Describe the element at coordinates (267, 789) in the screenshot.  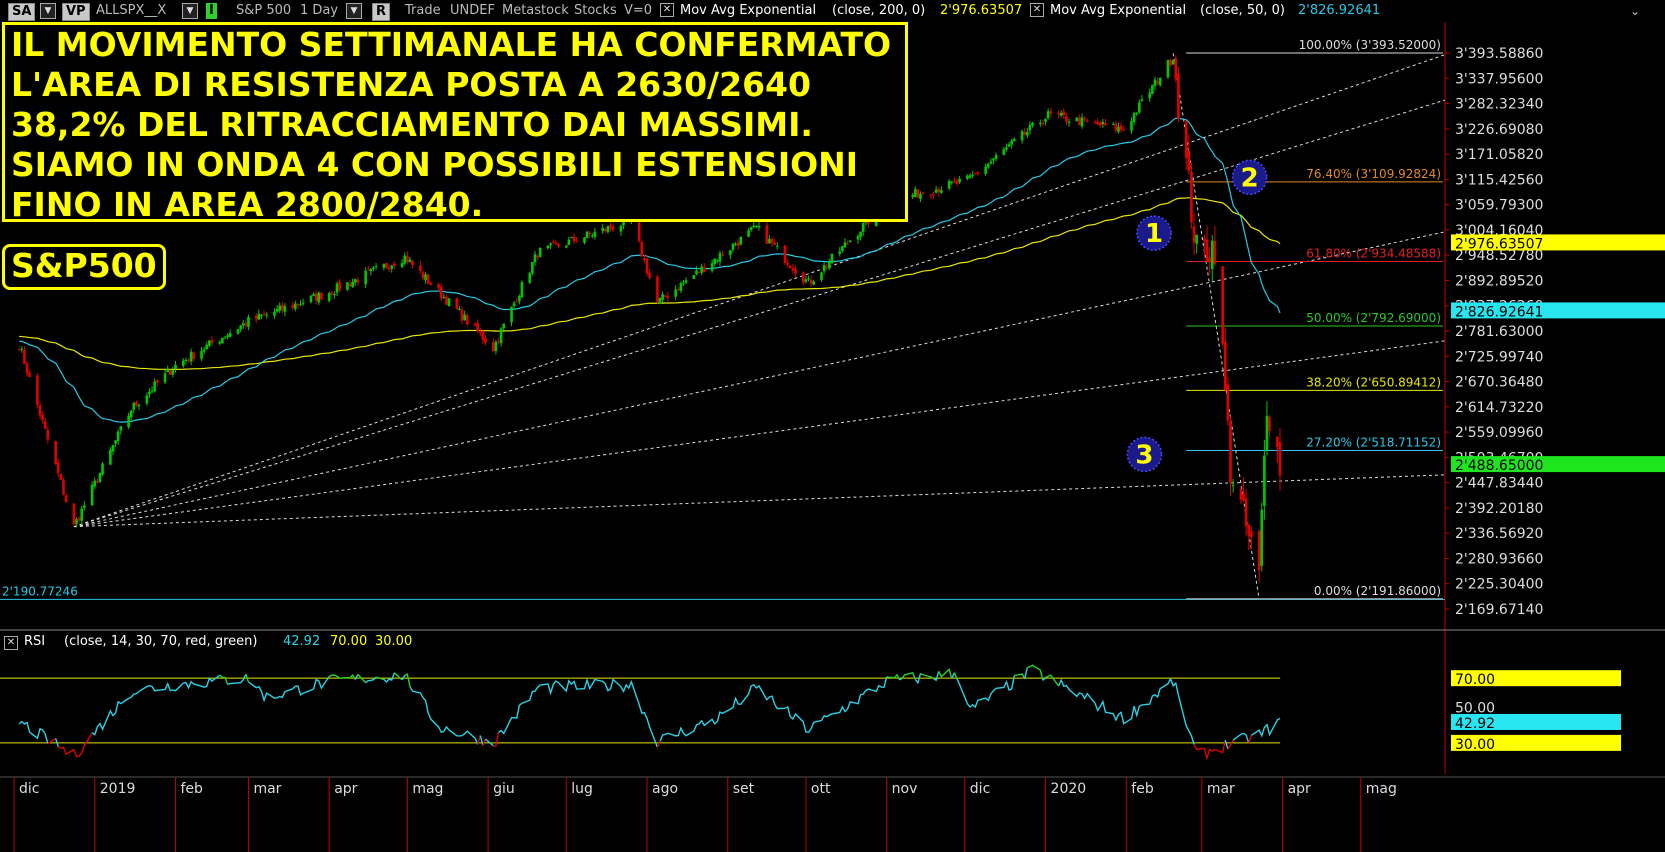
I see `time-tick-label: mar` at that location.